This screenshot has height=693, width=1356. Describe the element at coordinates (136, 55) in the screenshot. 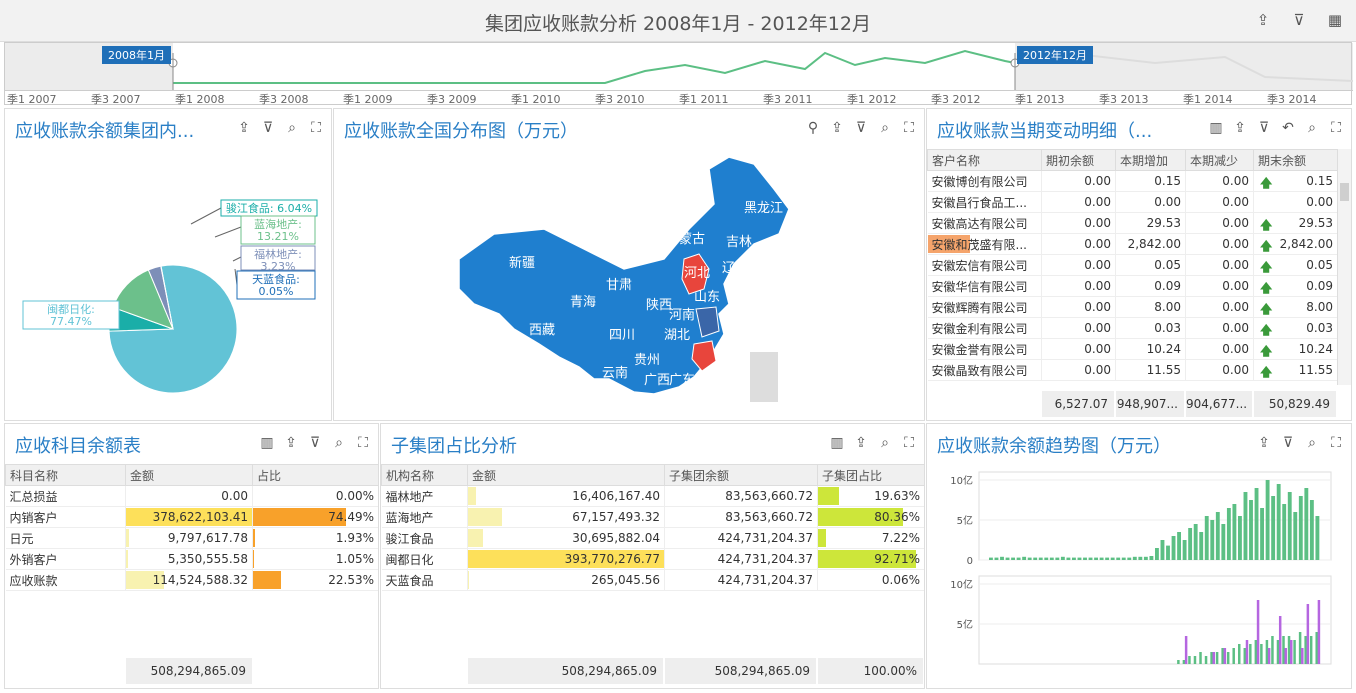

I see `range-start-handle: 2008年1月` at that location.